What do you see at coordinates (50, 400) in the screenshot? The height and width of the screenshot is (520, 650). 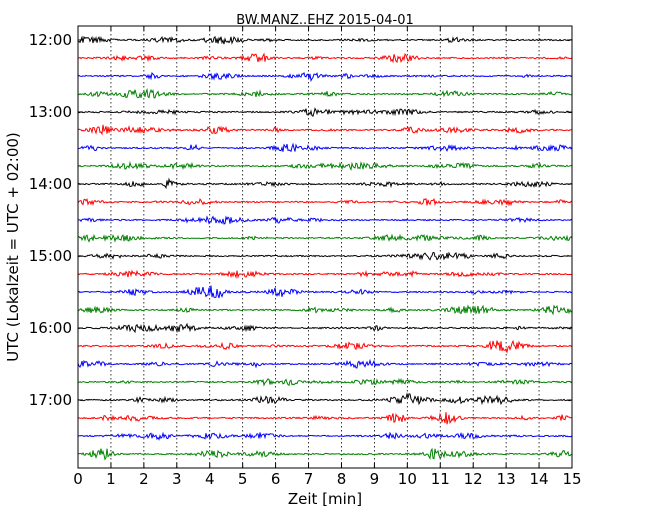 I see `y-tick-label: 17:00` at bounding box center [50, 400].